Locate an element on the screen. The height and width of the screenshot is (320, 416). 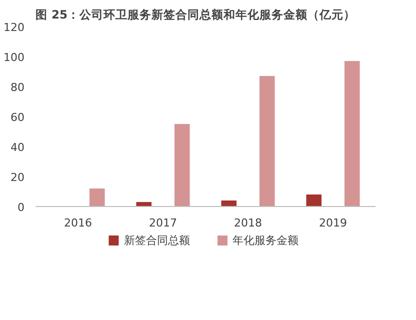
y-tick-label: 0 is located at coordinates (21, 207).